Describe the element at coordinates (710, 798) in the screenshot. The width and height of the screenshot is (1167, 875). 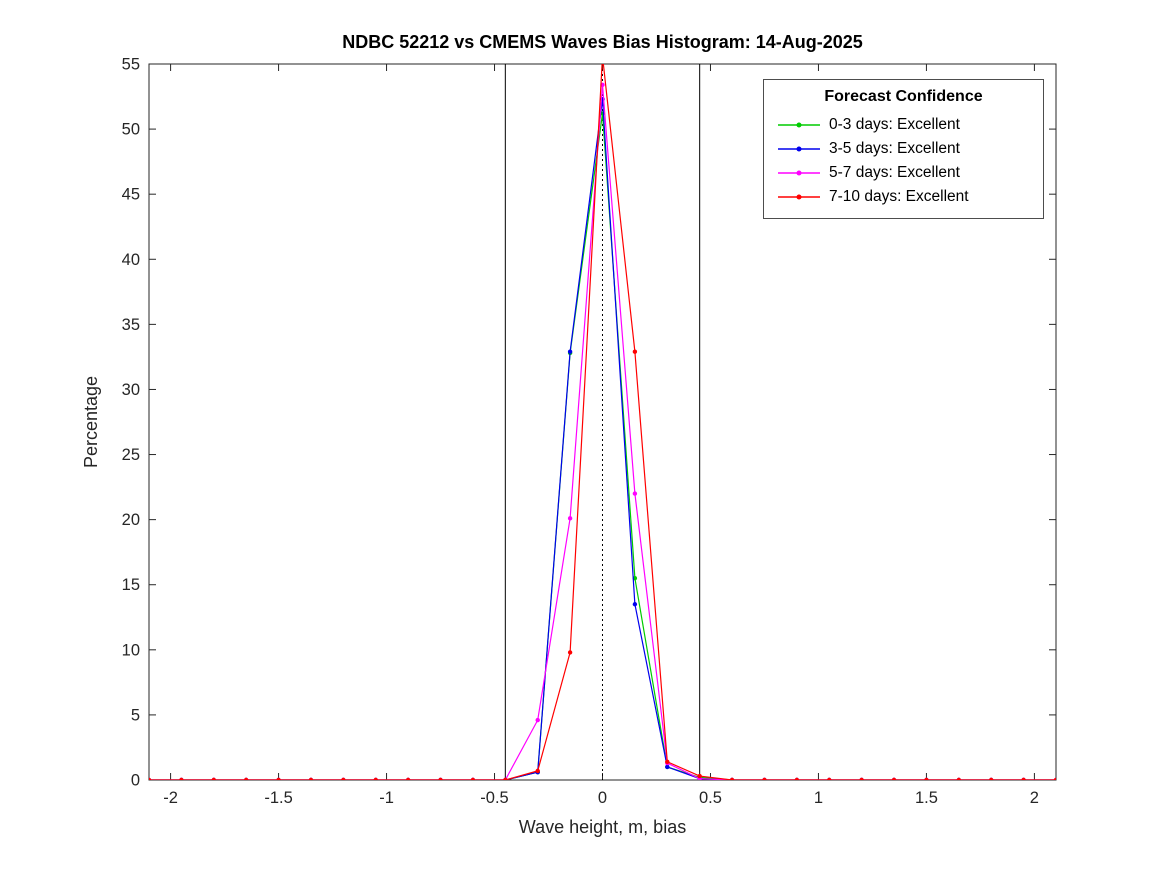
I see `x-tick-label: 0.5` at that location.